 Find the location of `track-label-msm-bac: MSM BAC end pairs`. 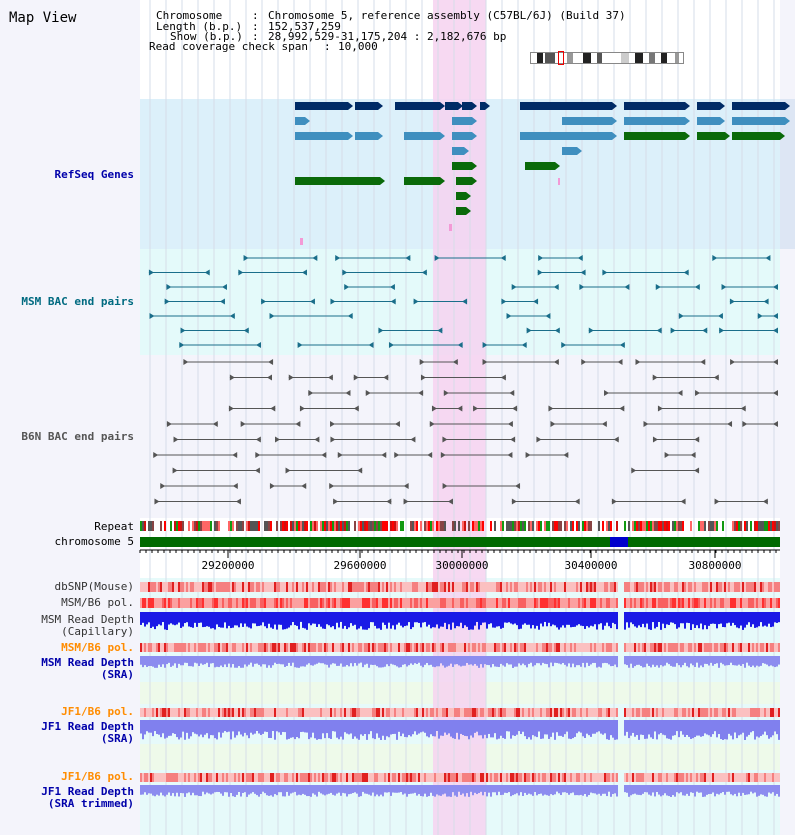

track-label-msm-bac: MSM BAC end pairs is located at coordinates (77, 301).